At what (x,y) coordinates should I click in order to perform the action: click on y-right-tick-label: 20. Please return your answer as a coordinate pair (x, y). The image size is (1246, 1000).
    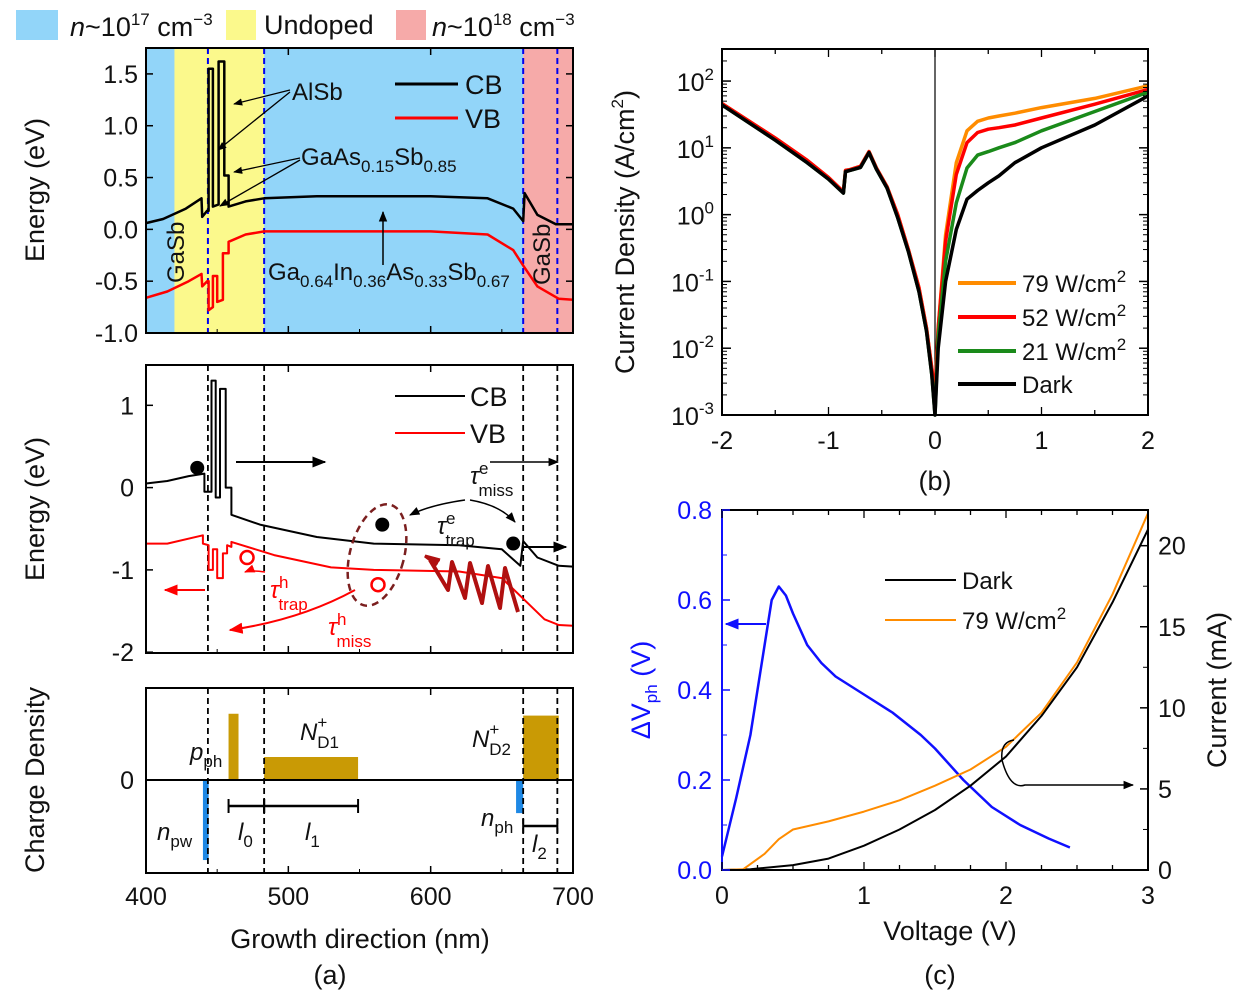
    Looking at the image, I should click on (1172, 547).